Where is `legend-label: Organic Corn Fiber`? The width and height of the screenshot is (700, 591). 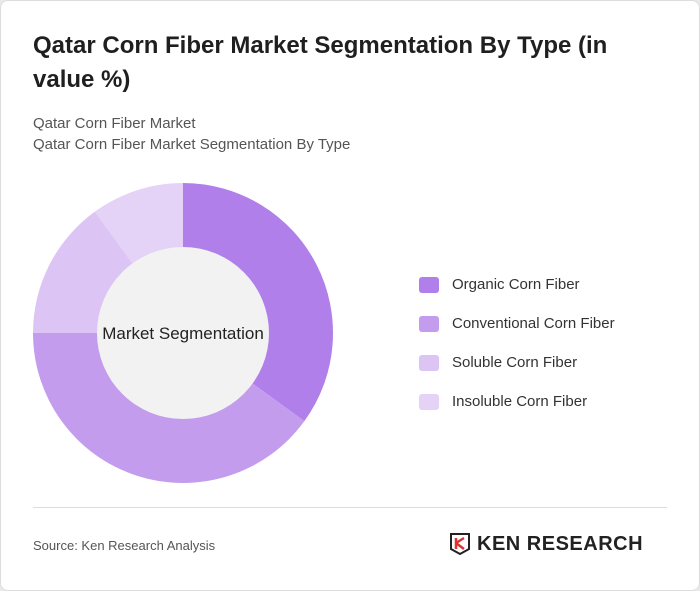
legend-label: Organic Corn Fiber is located at coordinates (516, 284).